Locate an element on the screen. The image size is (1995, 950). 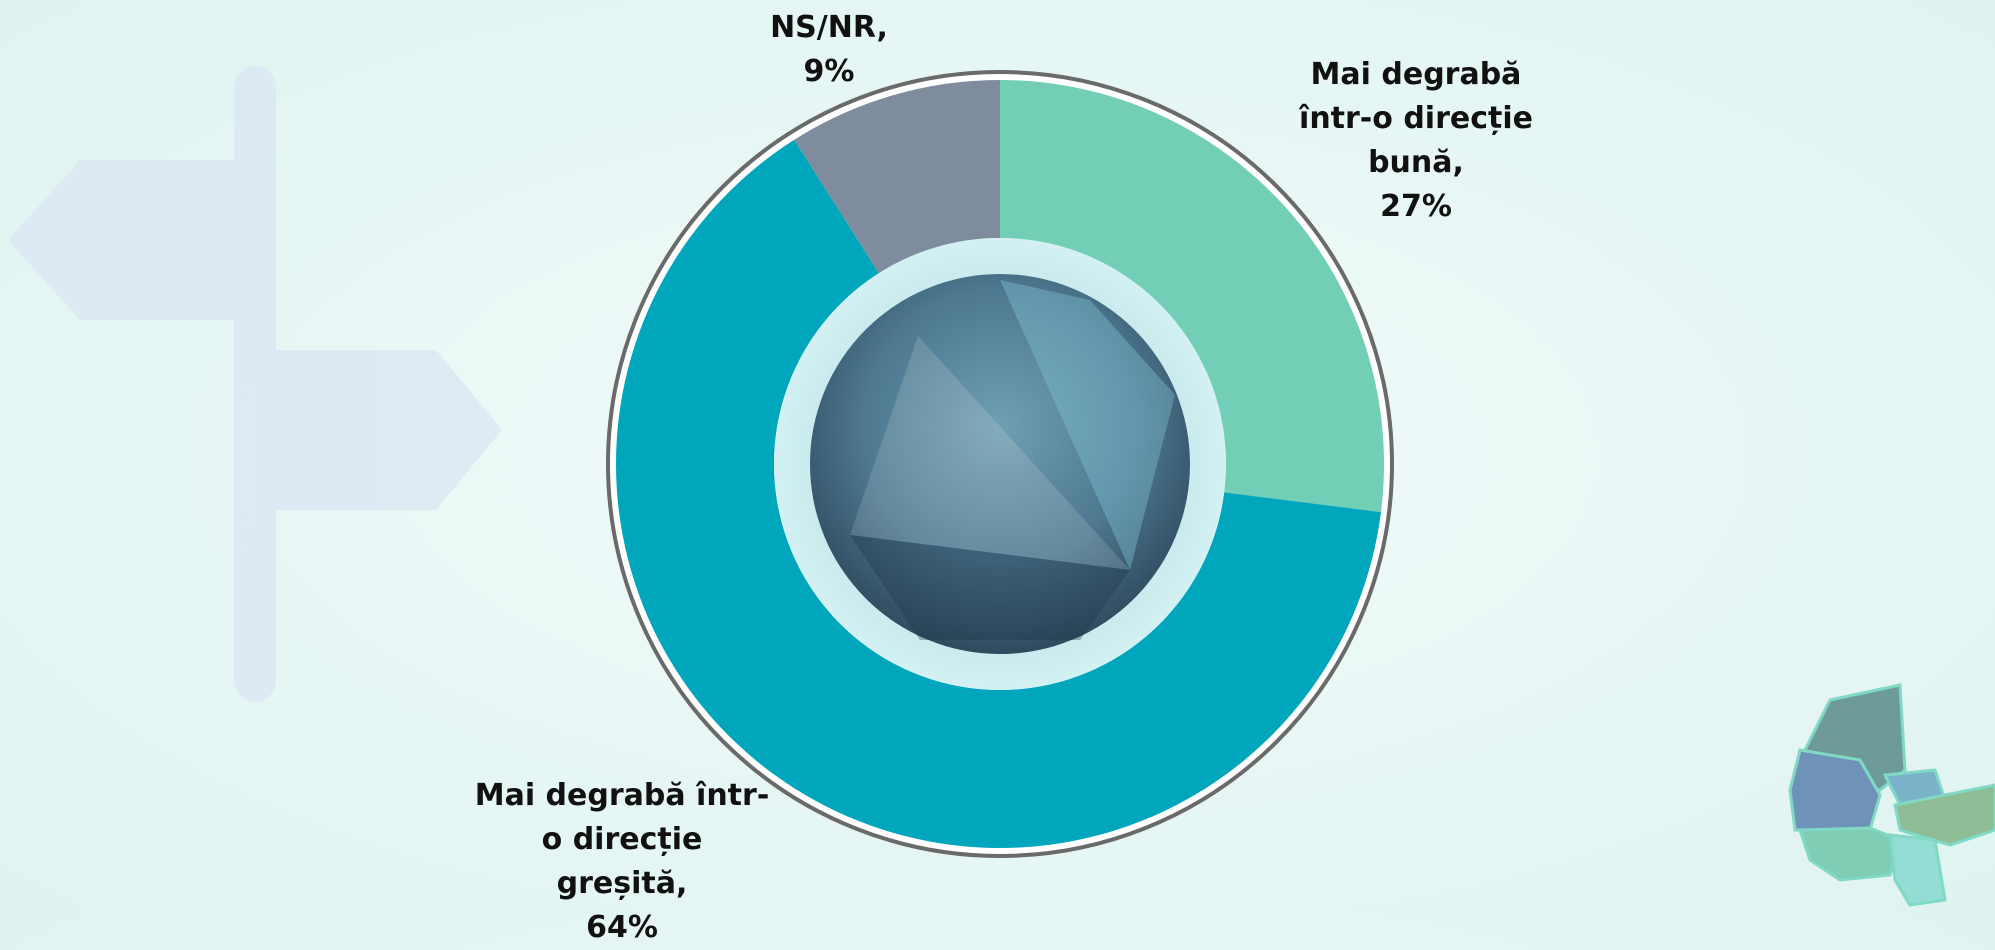
slice-label: Mai degrabă într-o direcție greșită, 64% is located at coordinates (622, 862).